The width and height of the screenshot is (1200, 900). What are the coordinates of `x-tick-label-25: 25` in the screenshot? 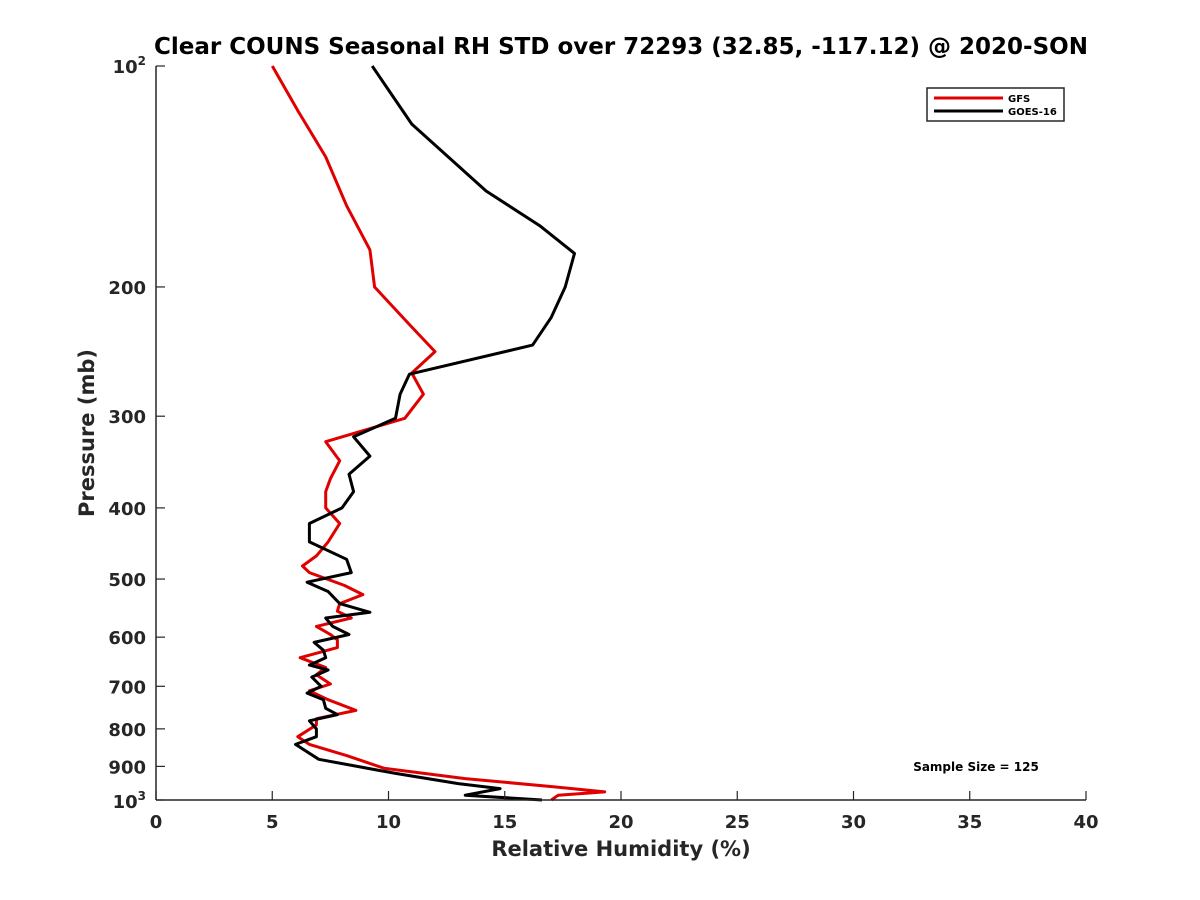 It's located at (737, 822).